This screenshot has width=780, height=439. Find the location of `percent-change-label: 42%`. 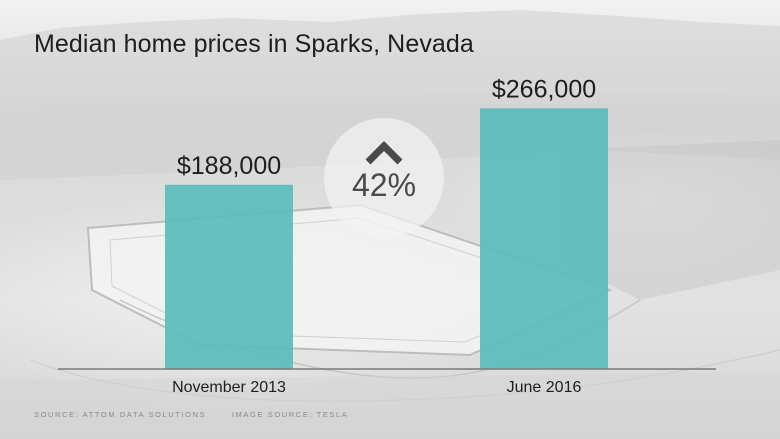

percent-change-label: 42% is located at coordinates (384, 185).